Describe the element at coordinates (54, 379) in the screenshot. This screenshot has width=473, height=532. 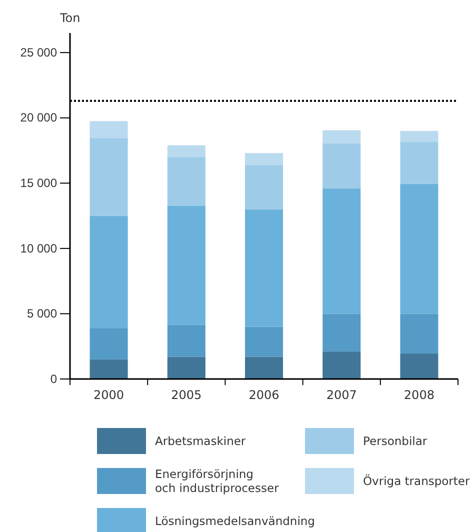
I see `y-tick-label: 0` at that location.